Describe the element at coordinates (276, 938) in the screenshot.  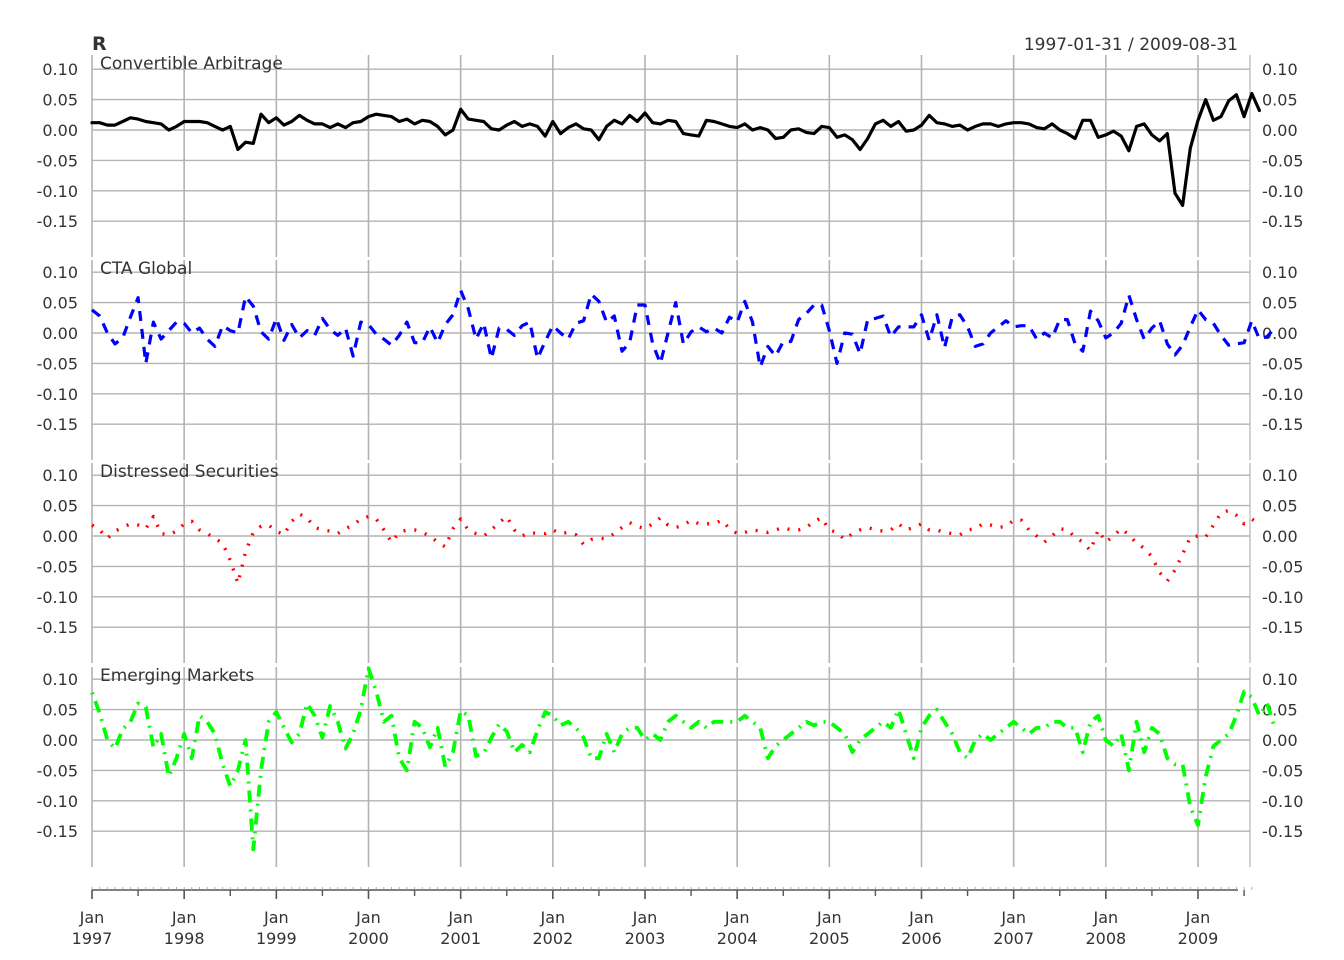
I see `x-tick-year: 1999` at that location.